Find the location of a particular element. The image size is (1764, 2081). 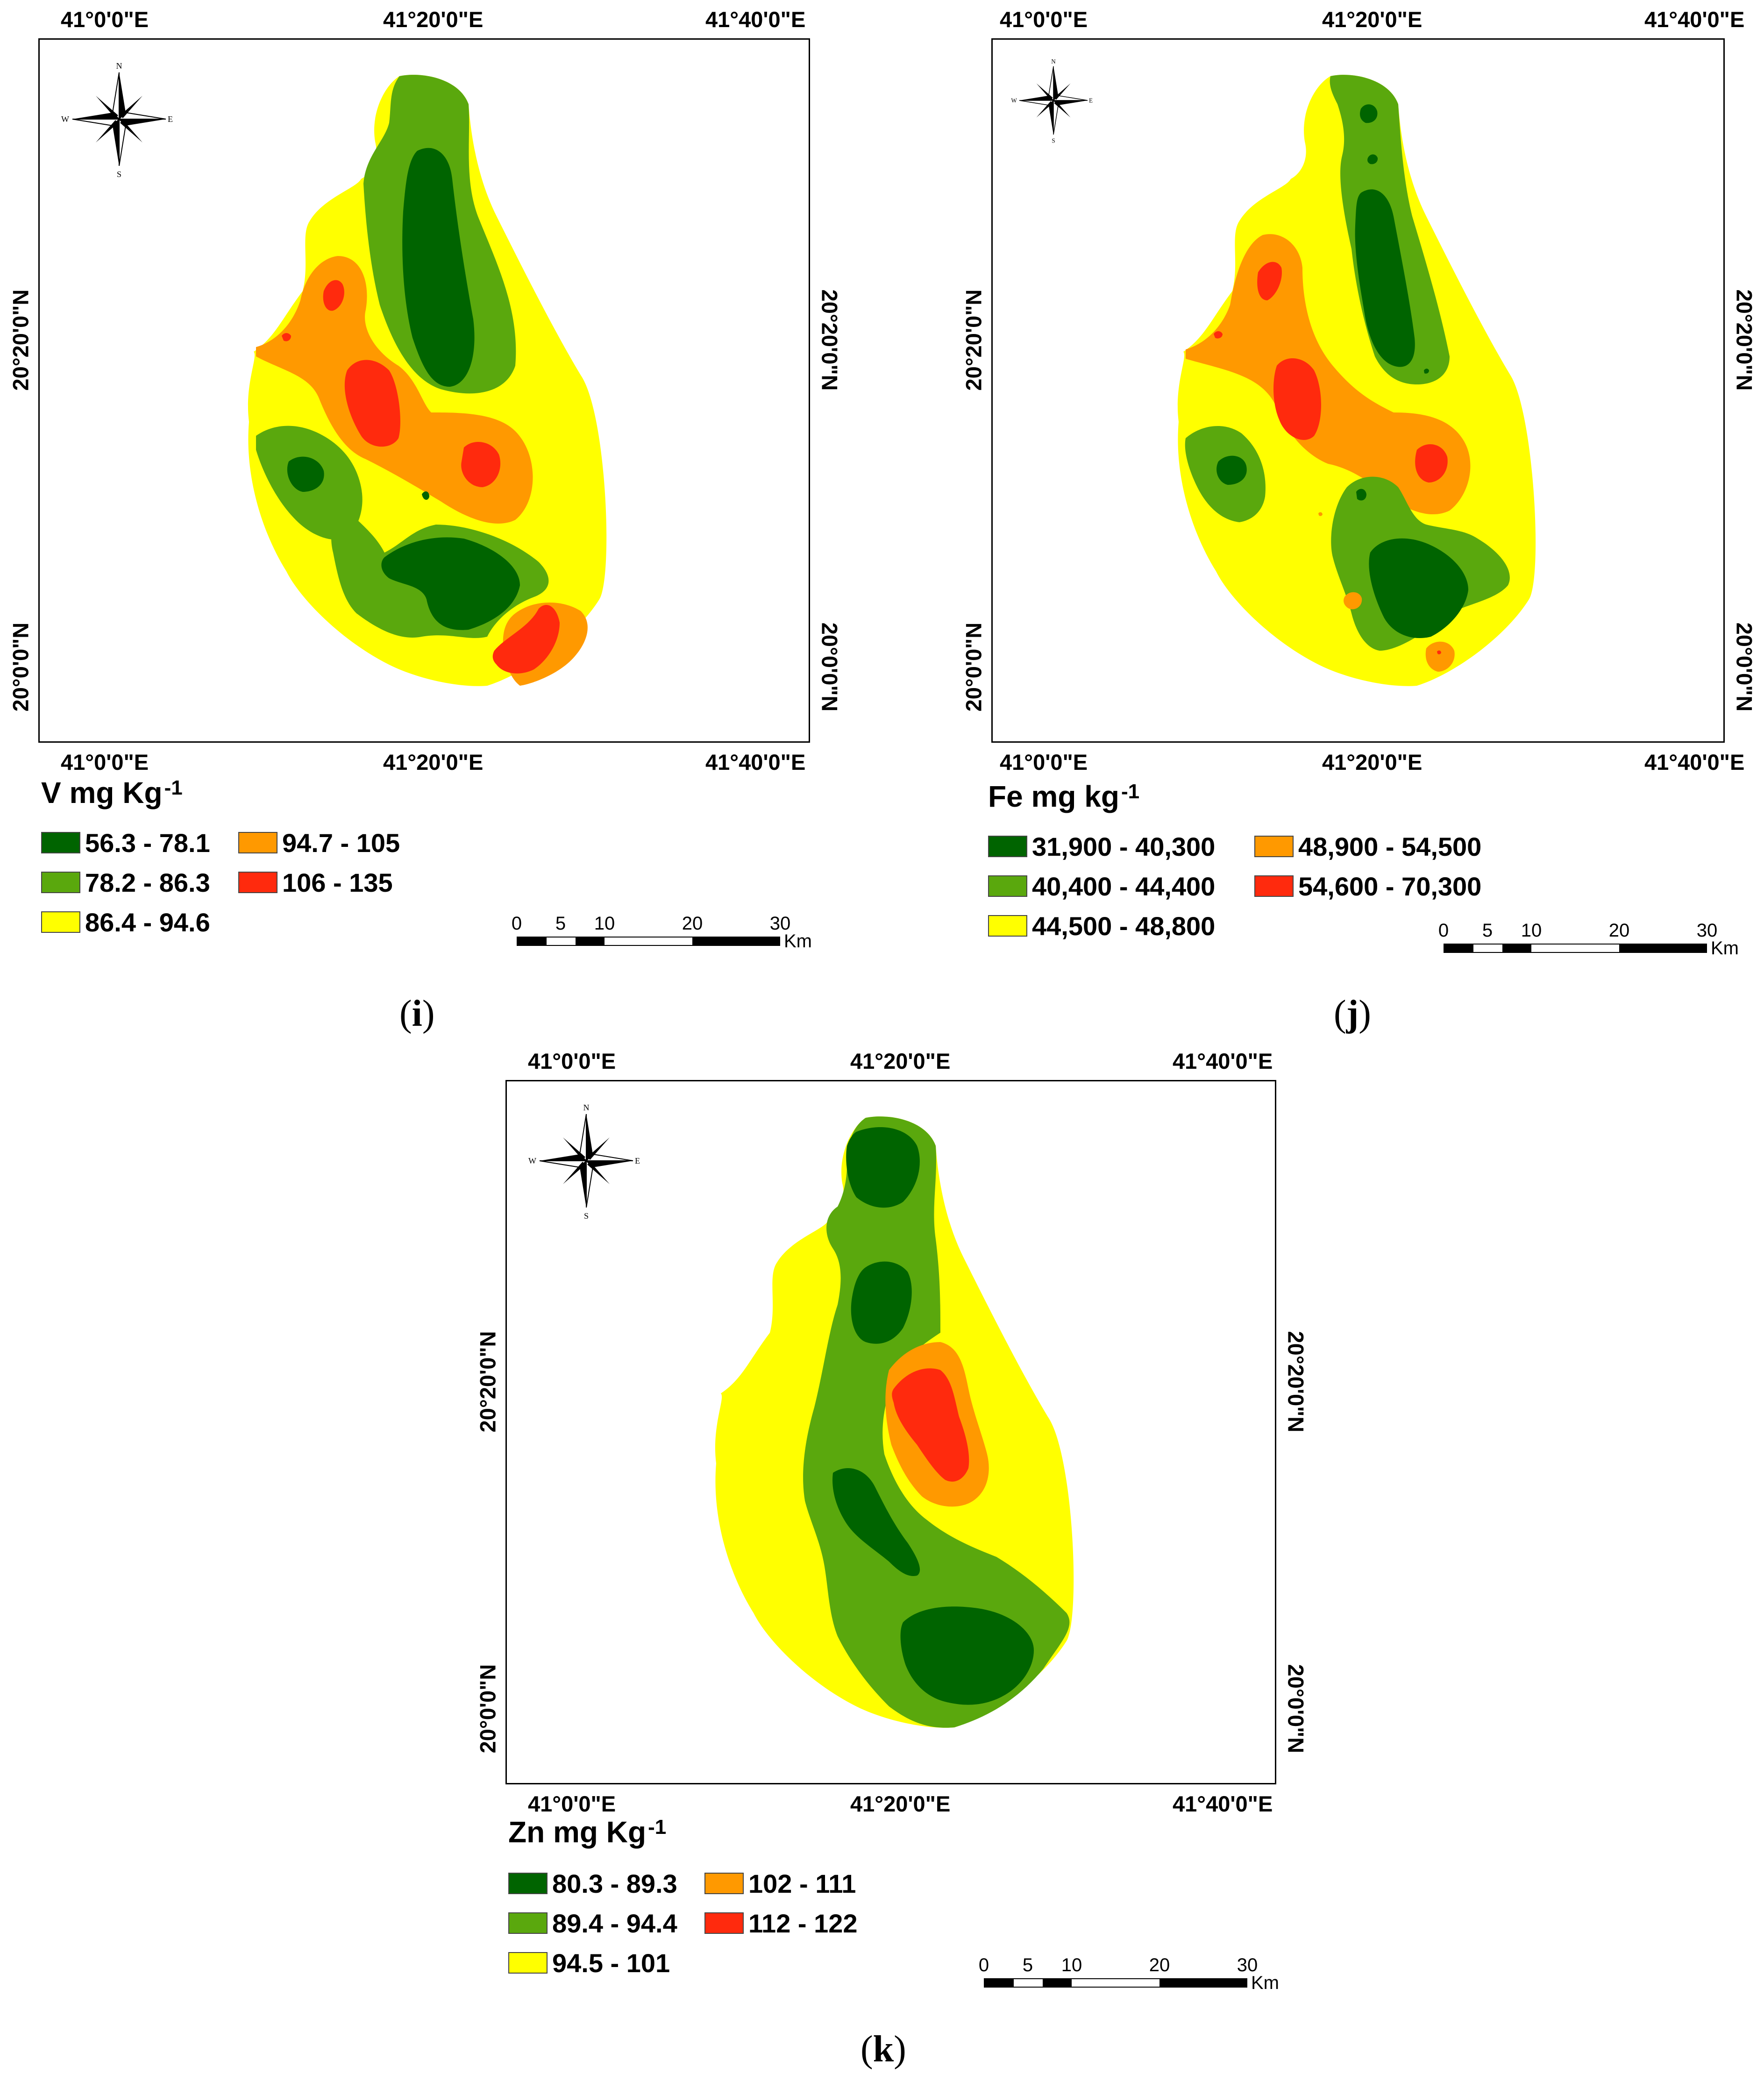

red-south is located at coordinates (526, 639).